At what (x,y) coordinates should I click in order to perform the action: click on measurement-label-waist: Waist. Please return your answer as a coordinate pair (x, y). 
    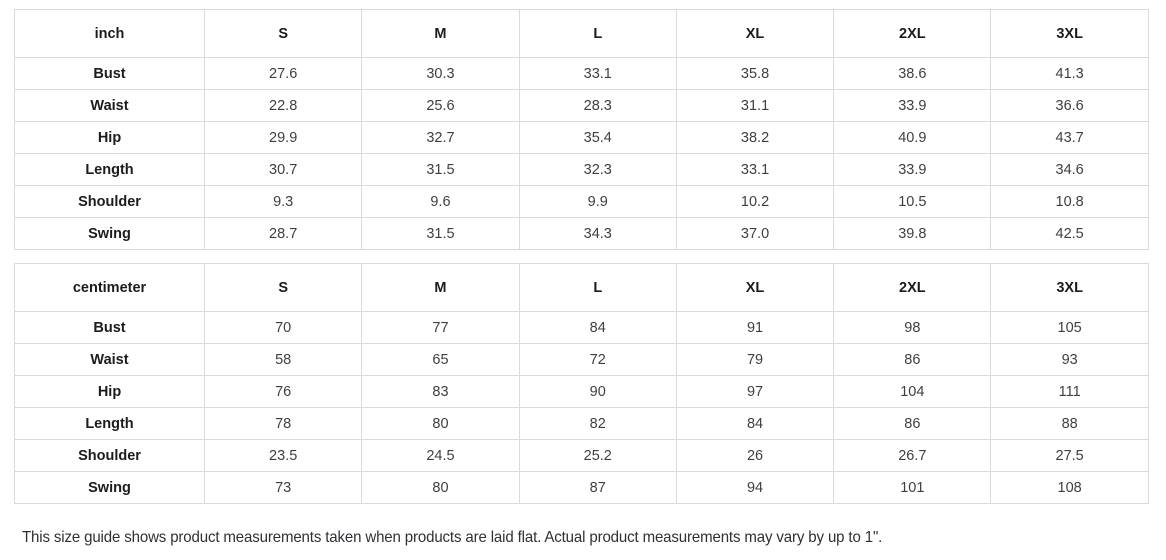
    Looking at the image, I should click on (109, 359).